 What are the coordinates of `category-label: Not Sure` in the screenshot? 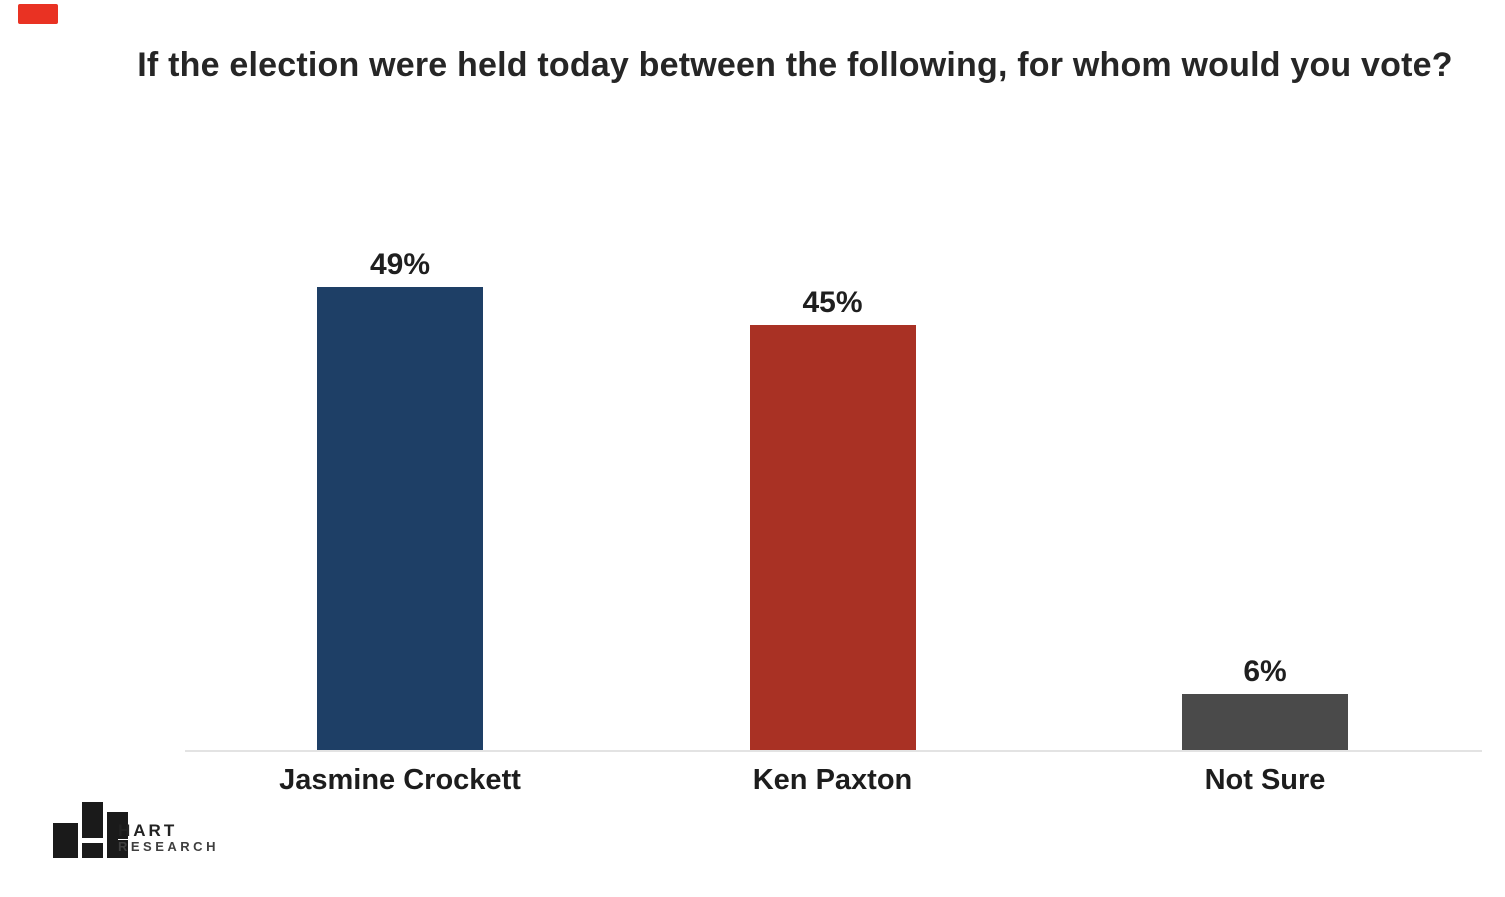 It's located at (1265, 780).